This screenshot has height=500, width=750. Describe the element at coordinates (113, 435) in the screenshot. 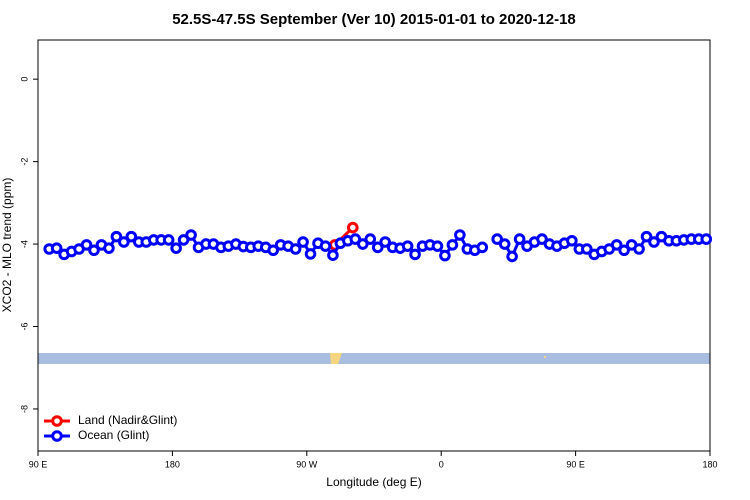

I see `legend-label: Ocean (Glint)` at that location.